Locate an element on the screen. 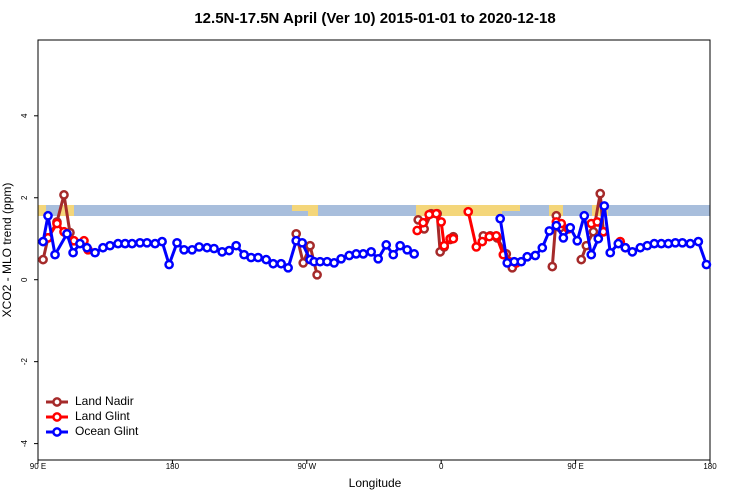  legend-label: Ocean Glint is located at coordinates (107, 431).